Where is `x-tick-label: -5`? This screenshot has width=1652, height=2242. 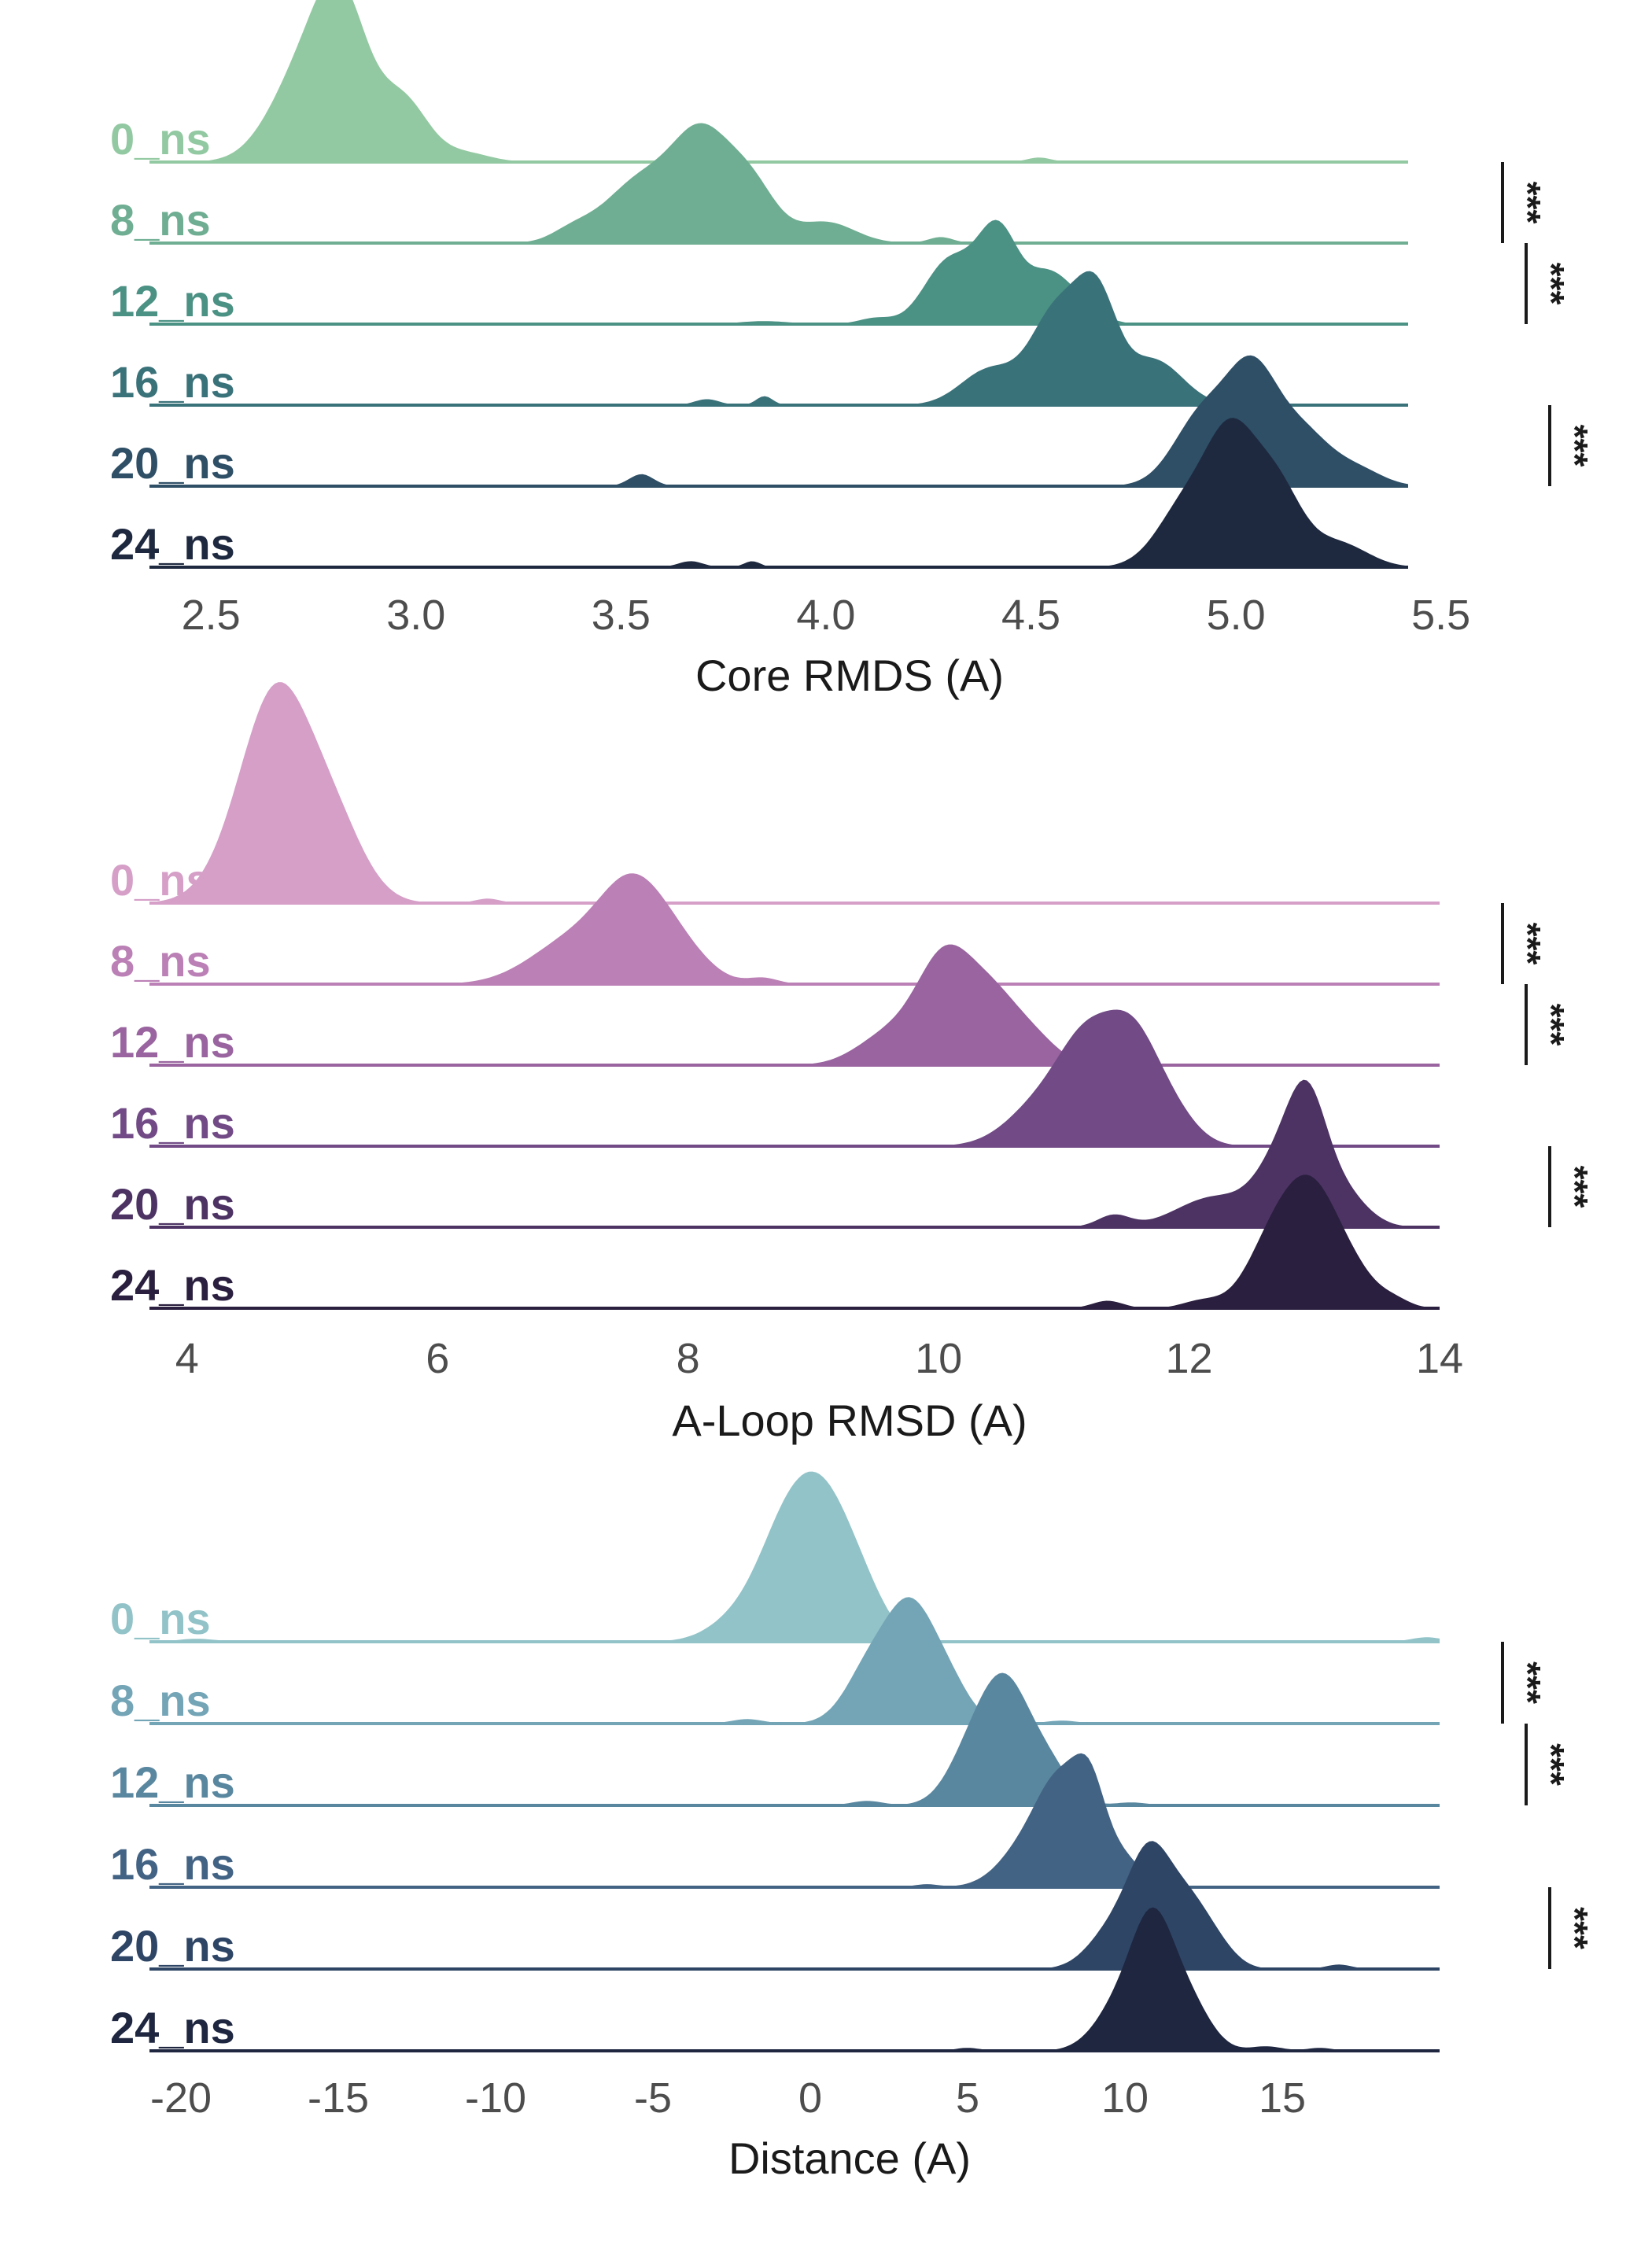
x-tick-label: -5 is located at coordinates (653, 2098).